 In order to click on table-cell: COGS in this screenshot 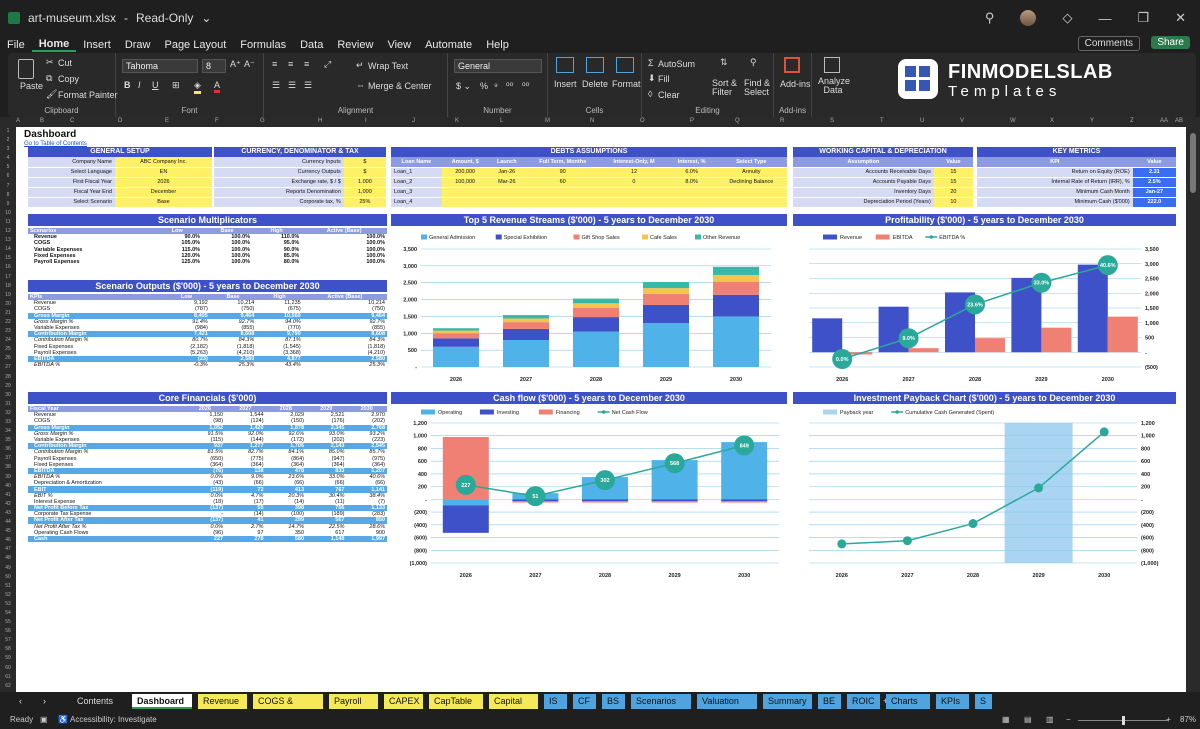, I will do `click(42, 309)`.